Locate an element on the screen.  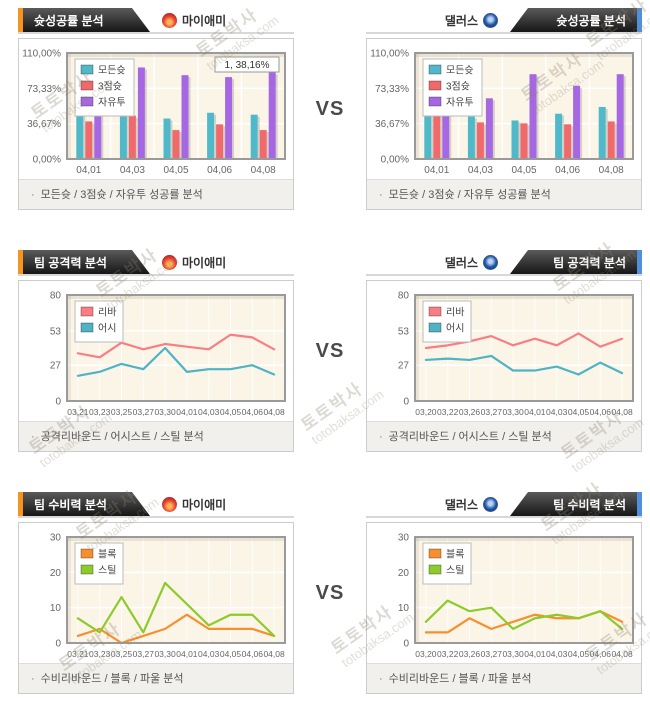
svg-text: 1, 38,16% is located at coordinates (246, 65).